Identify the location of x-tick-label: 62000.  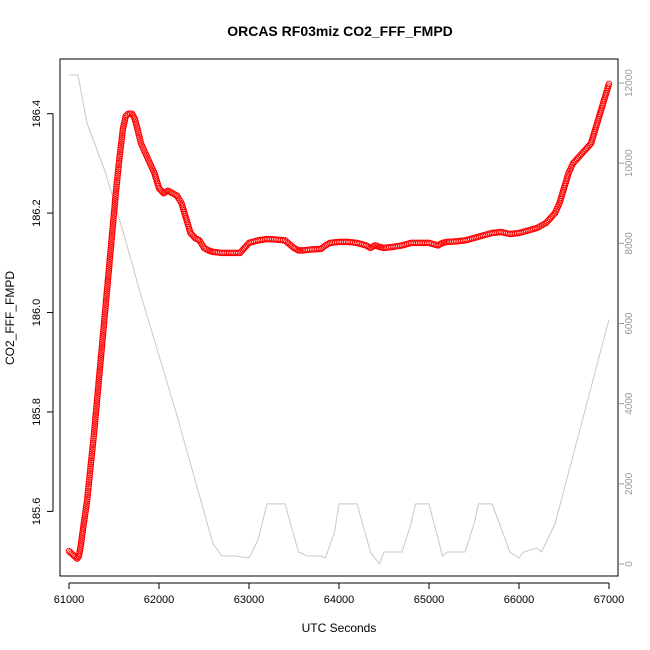
(159, 600).